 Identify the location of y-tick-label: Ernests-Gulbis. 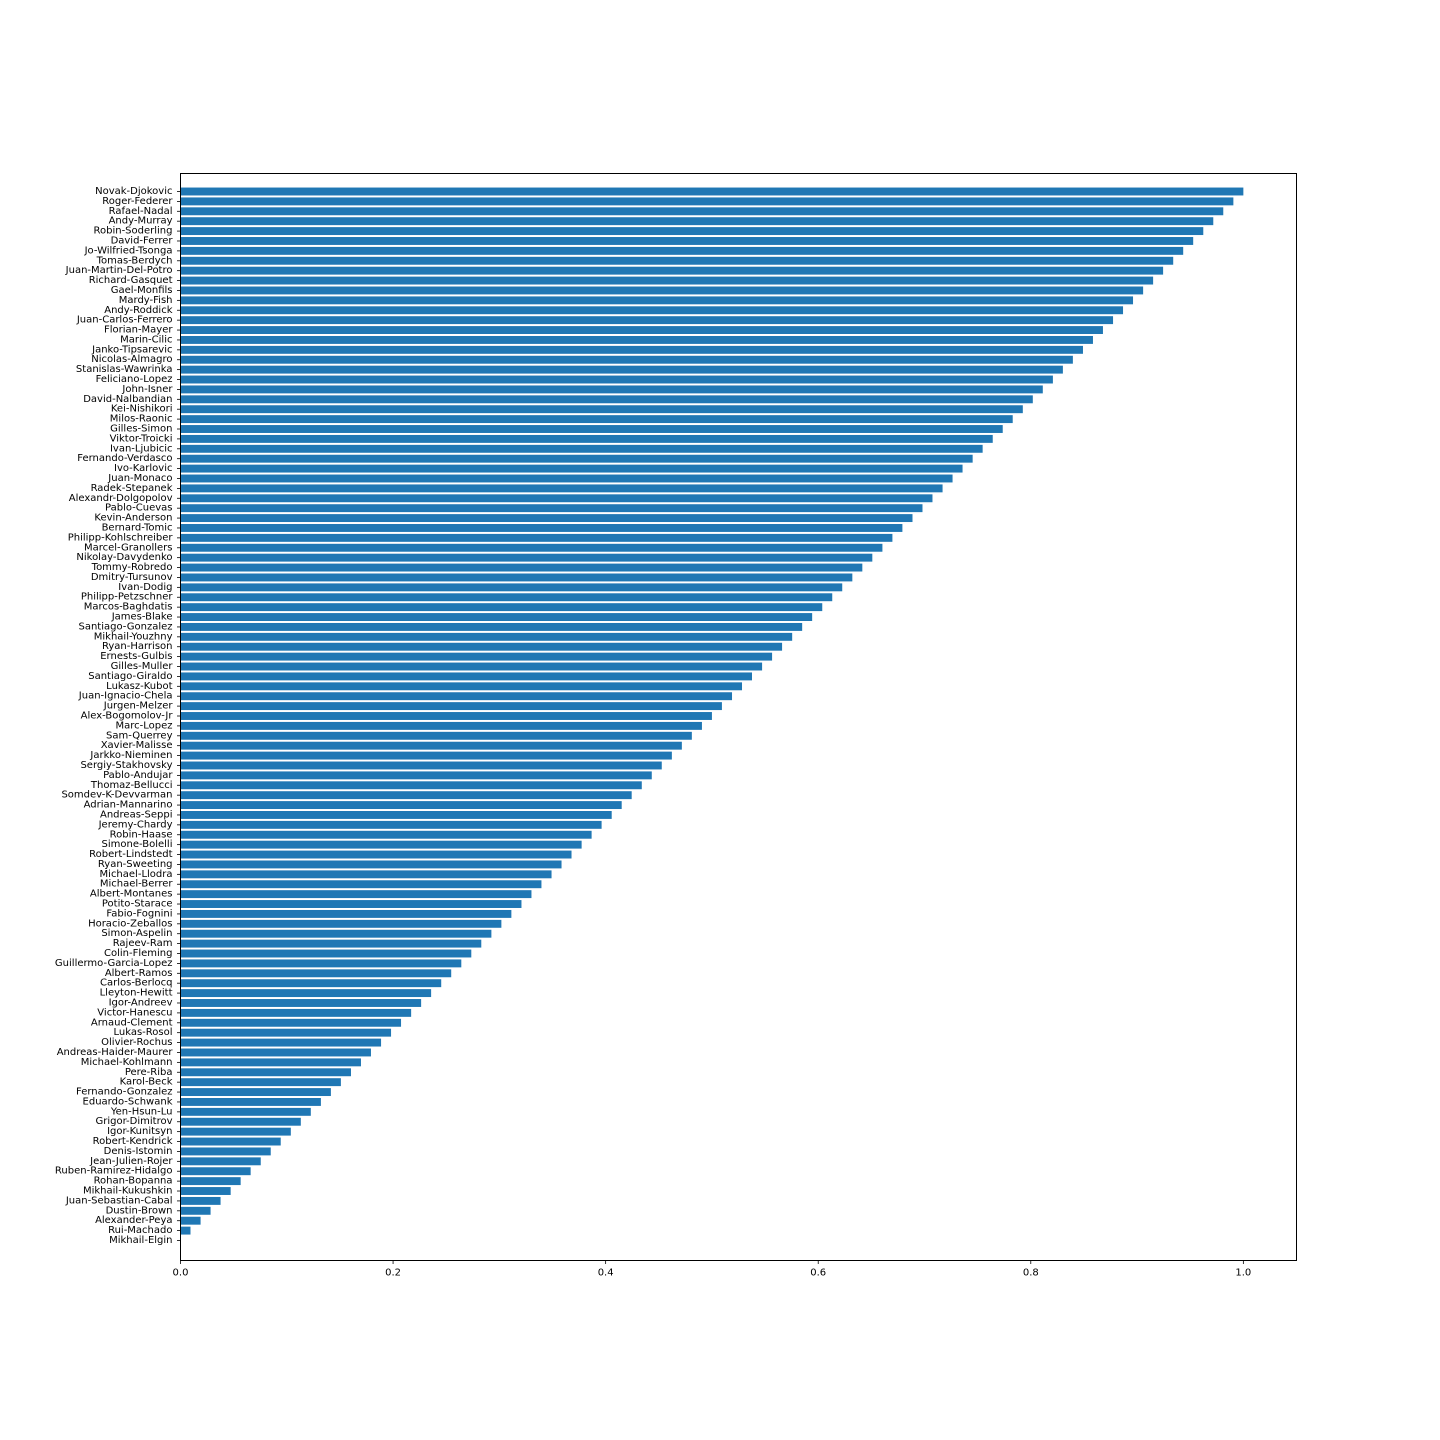
(136, 656).